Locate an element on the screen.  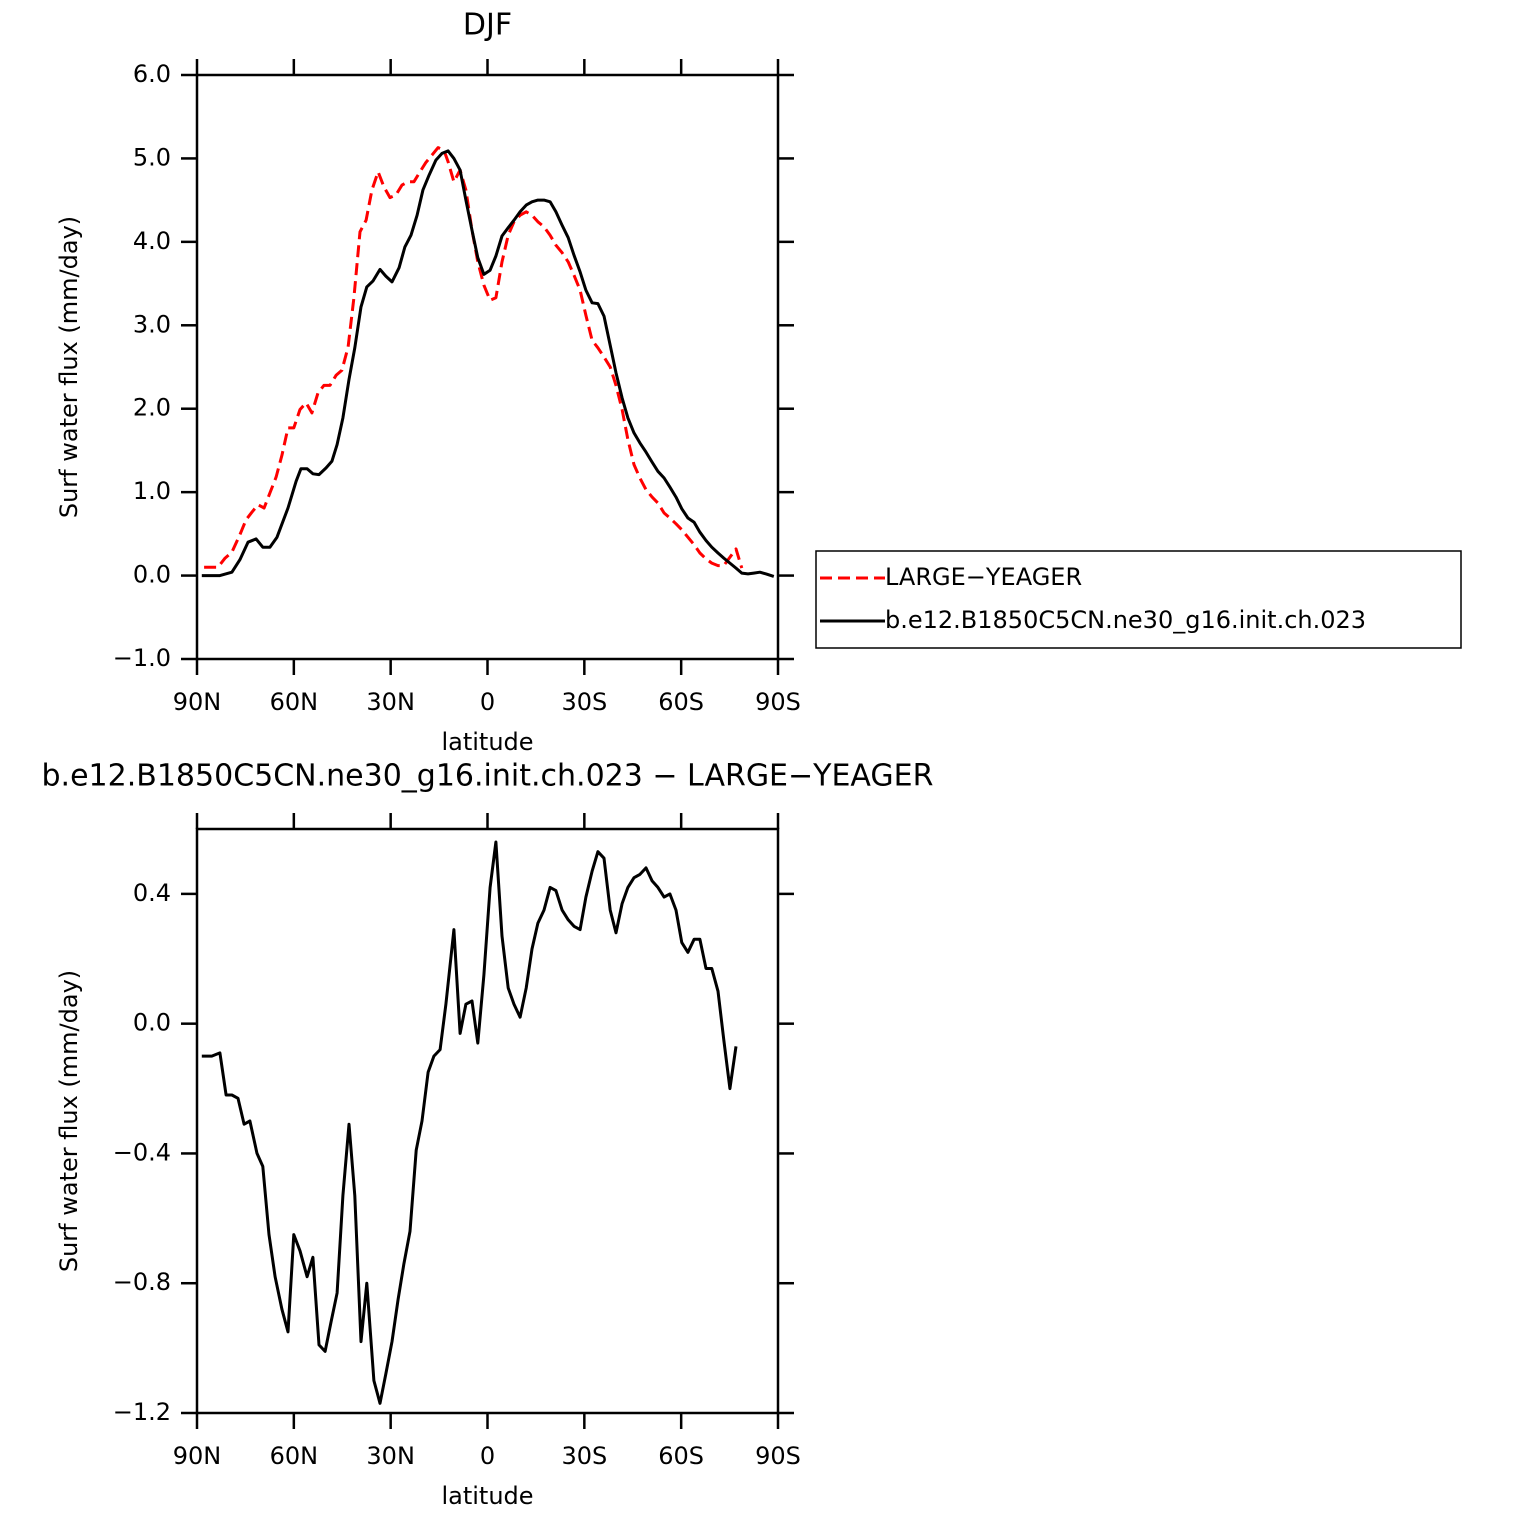
y-tick-label: 6.0 is located at coordinates (152, 74).